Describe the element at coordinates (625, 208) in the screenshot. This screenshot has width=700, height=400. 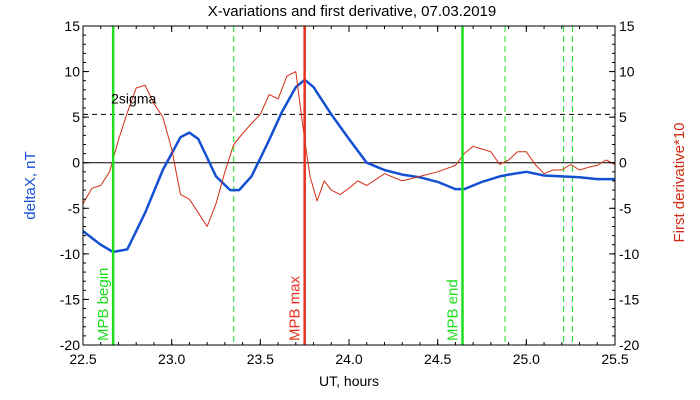
I see `y-right-tick-label: -5` at that location.